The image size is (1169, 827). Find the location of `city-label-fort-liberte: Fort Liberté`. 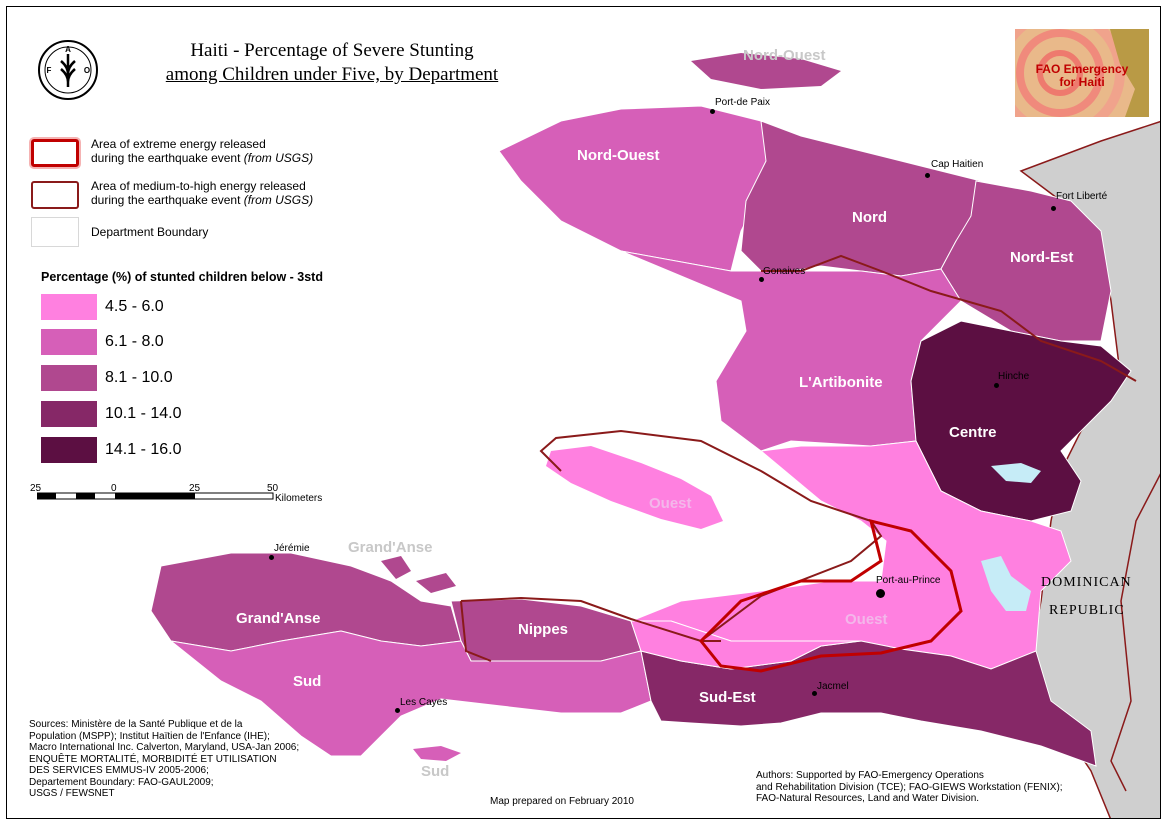

city-label-fort-liberte: Fort Liberté is located at coordinates (1082, 196).